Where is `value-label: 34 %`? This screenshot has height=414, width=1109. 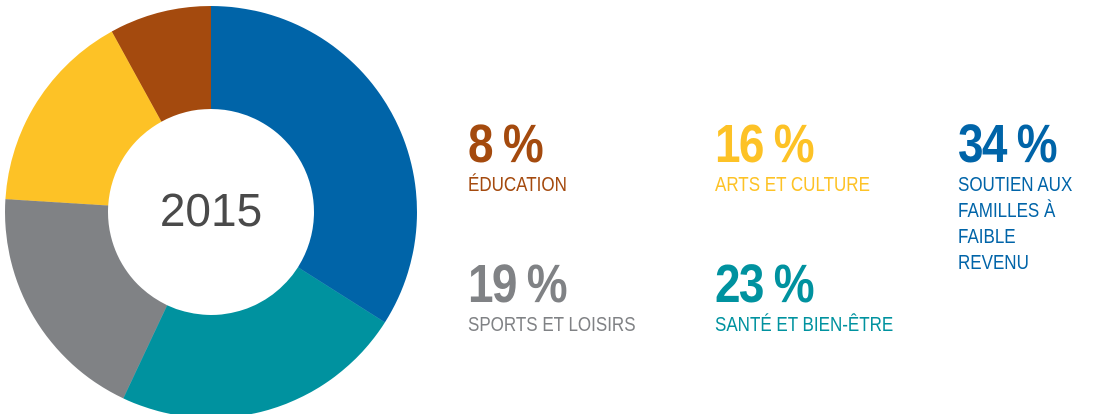 value-label: 34 % is located at coordinates (1008, 144).